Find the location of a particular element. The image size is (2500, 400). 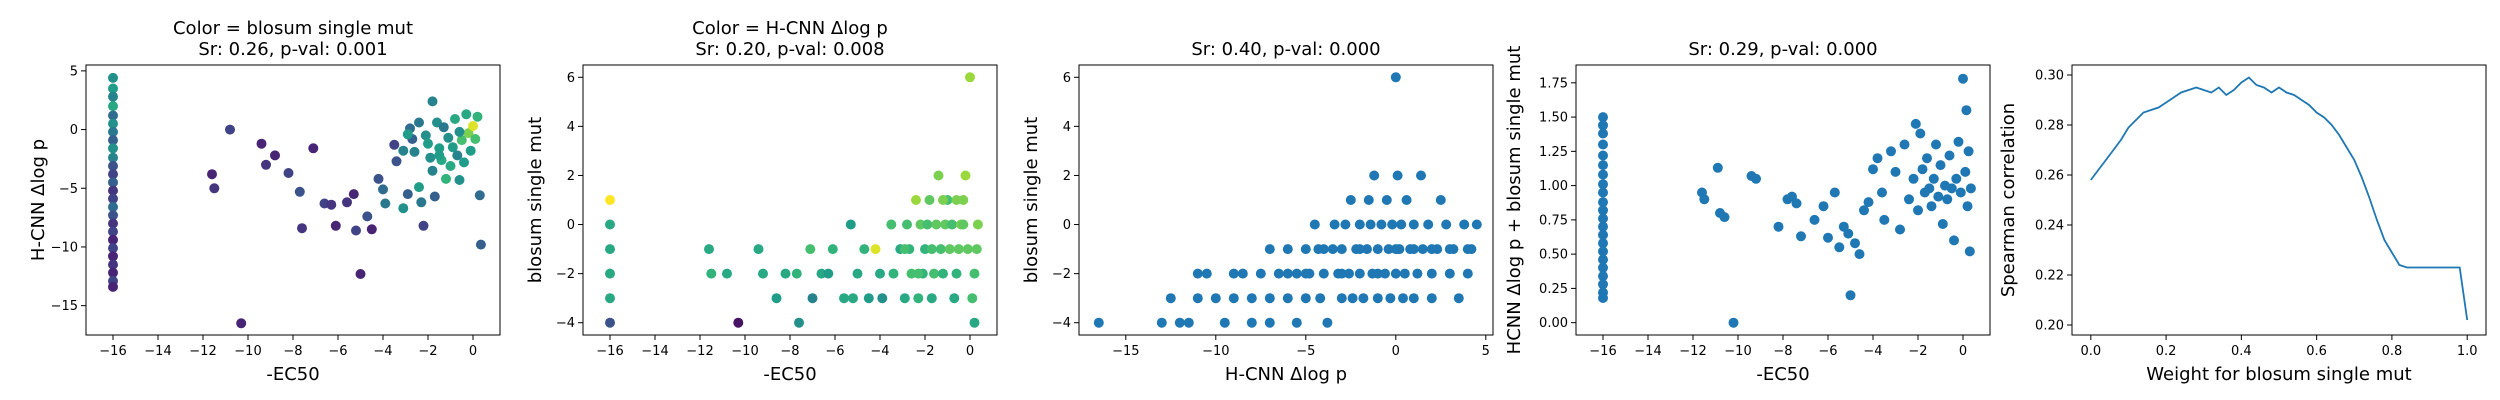

y-tick-label: 0.75 is located at coordinates (1553, 220).